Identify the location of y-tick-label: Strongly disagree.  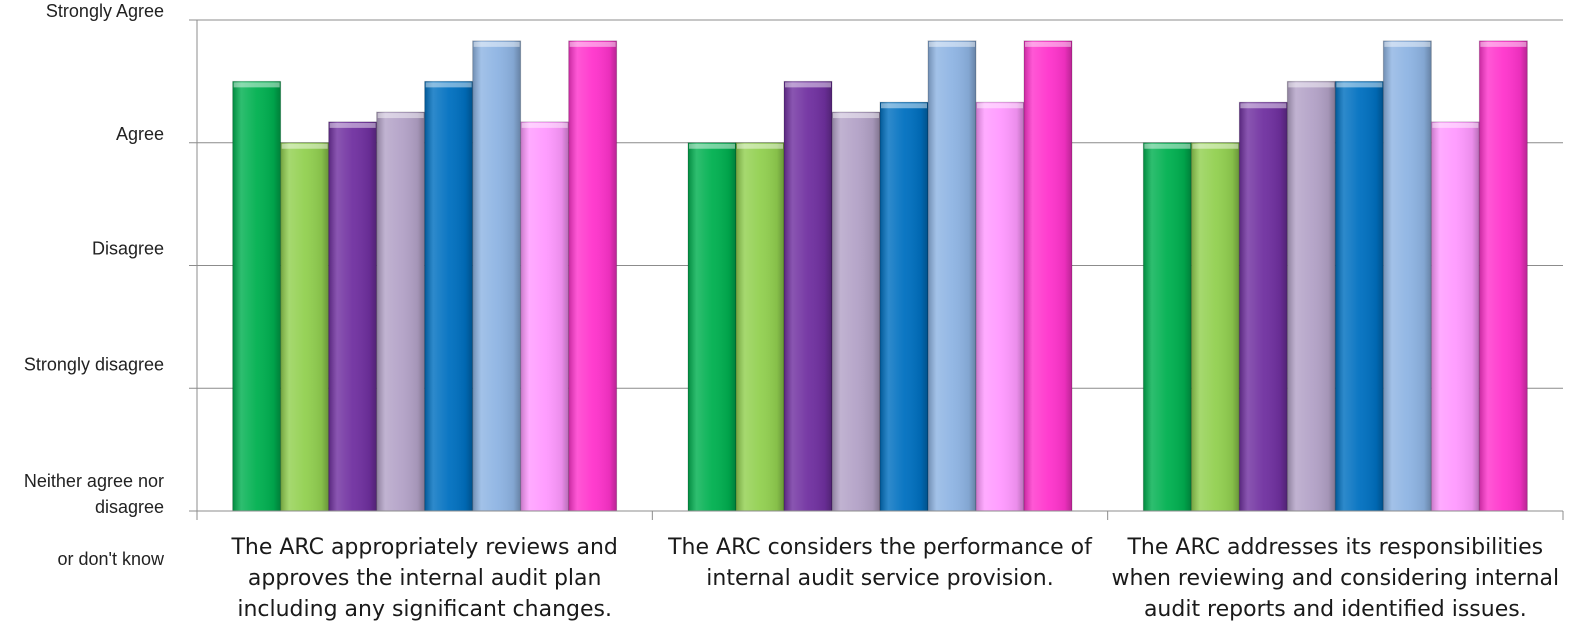
(94, 364).